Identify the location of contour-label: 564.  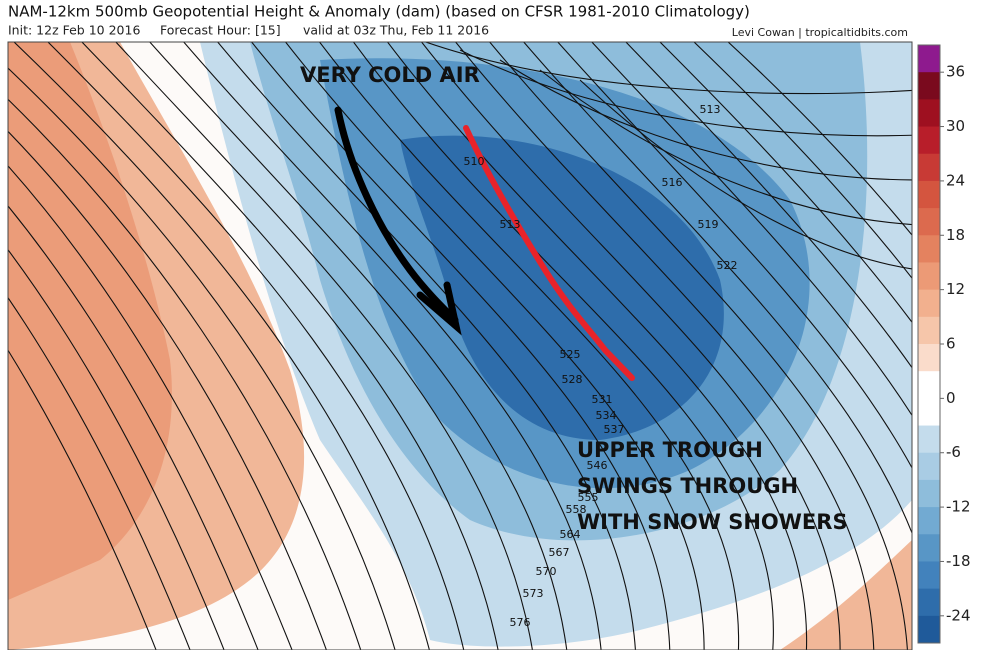
(570, 534).